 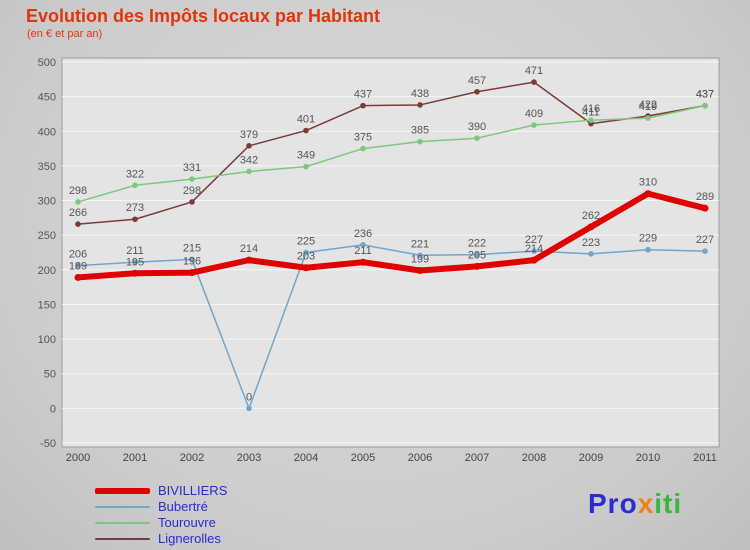 I want to click on value-label: 379, so click(x=249, y=135).